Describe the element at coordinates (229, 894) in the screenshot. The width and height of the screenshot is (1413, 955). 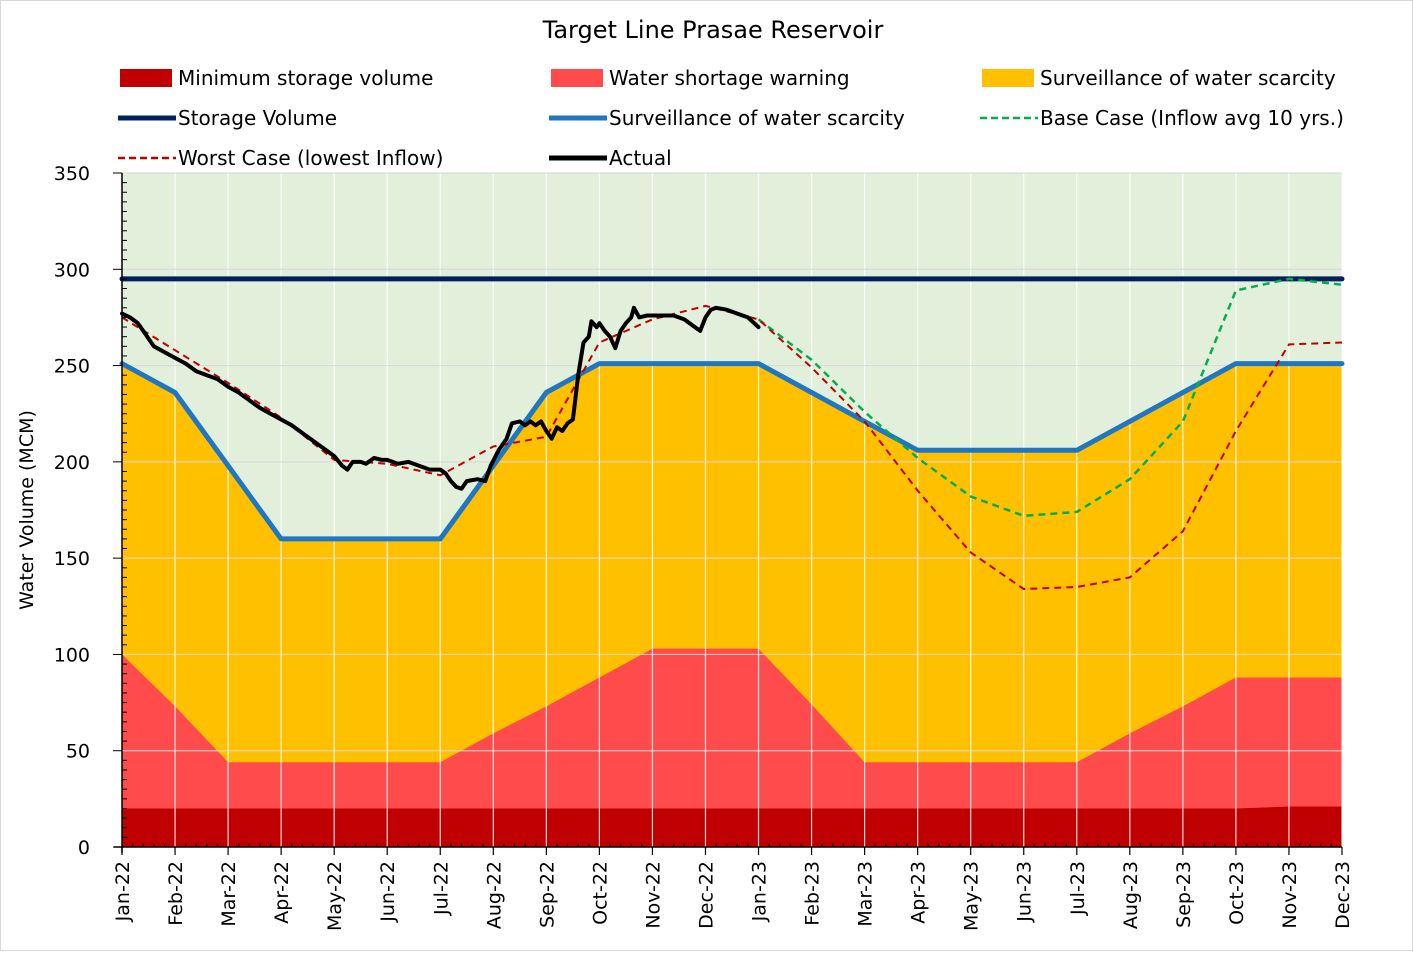
I see `x-tick-label: Mar-22` at that location.